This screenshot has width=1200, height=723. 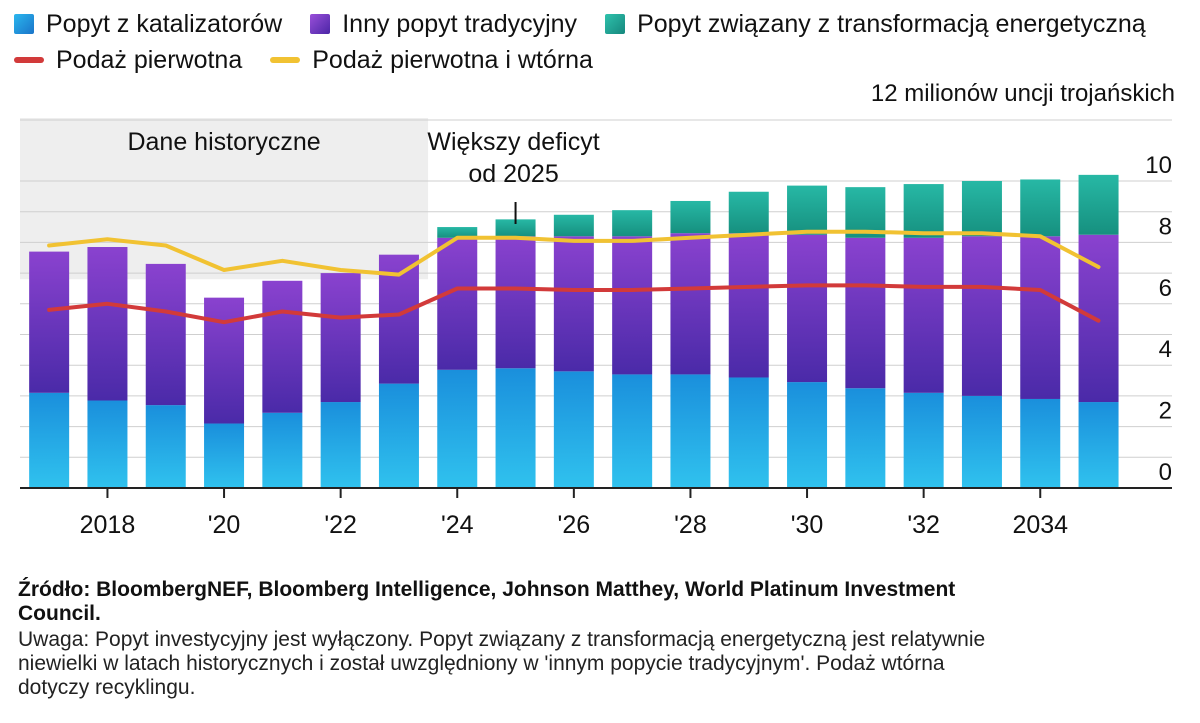 What do you see at coordinates (690, 525) in the screenshot?
I see `x-tick-label: '28` at bounding box center [690, 525].